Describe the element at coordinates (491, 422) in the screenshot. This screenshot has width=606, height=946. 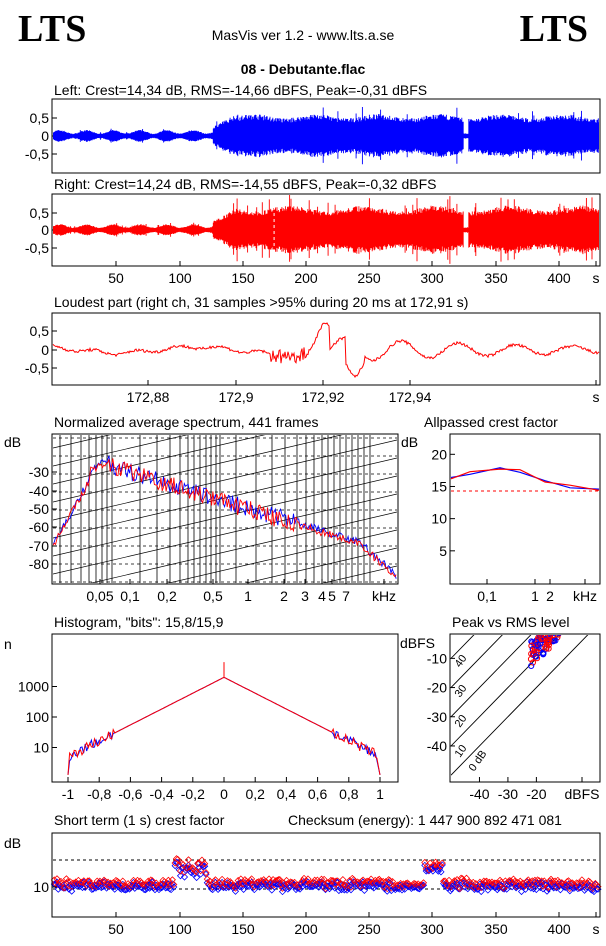
I see `crest-title: Allpassed crest factor` at that location.